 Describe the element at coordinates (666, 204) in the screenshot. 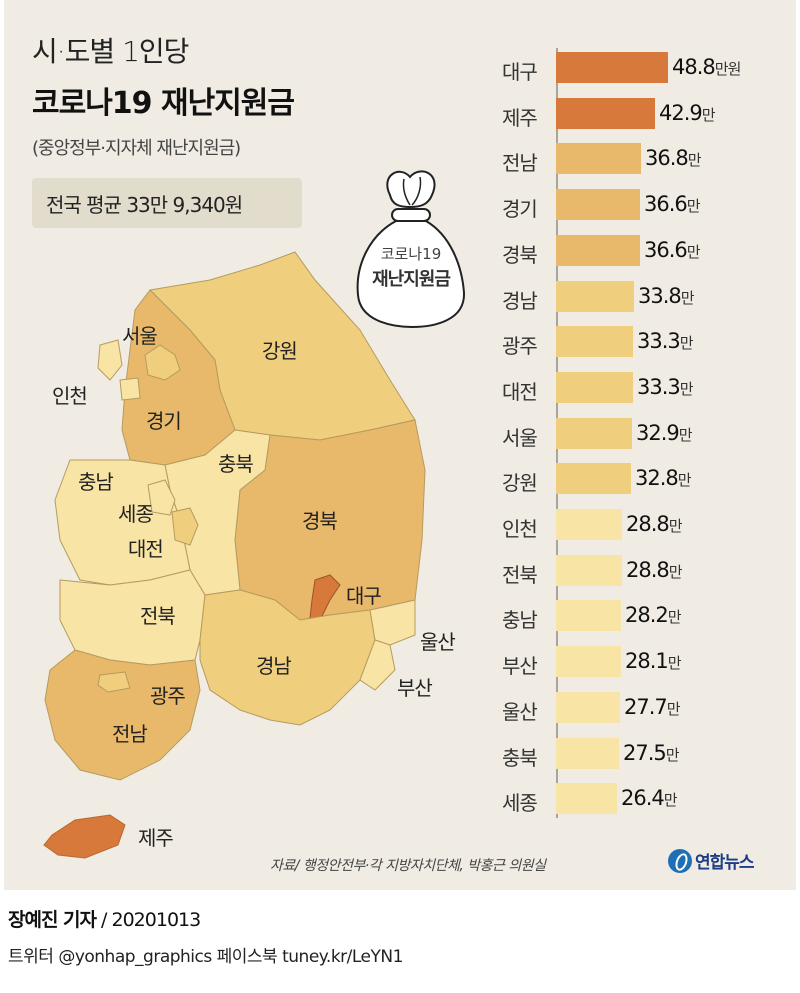

I see `bar-value-number: 36.6` at that location.